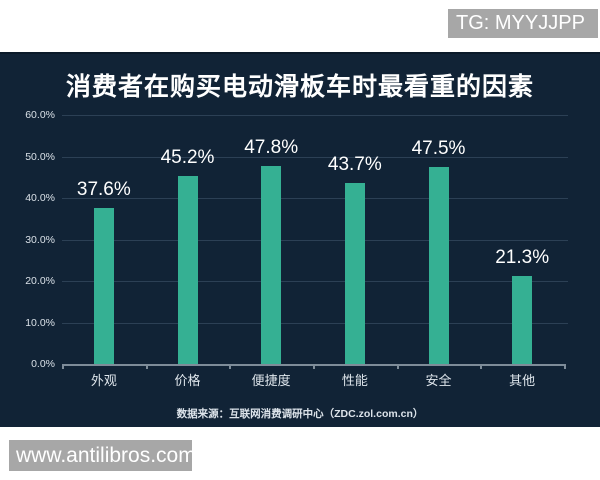 This screenshot has height=480, width=600. What do you see at coordinates (103, 189) in the screenshot?
I see `bar-value-label: 37.6%` at bounding box center [103, 189].